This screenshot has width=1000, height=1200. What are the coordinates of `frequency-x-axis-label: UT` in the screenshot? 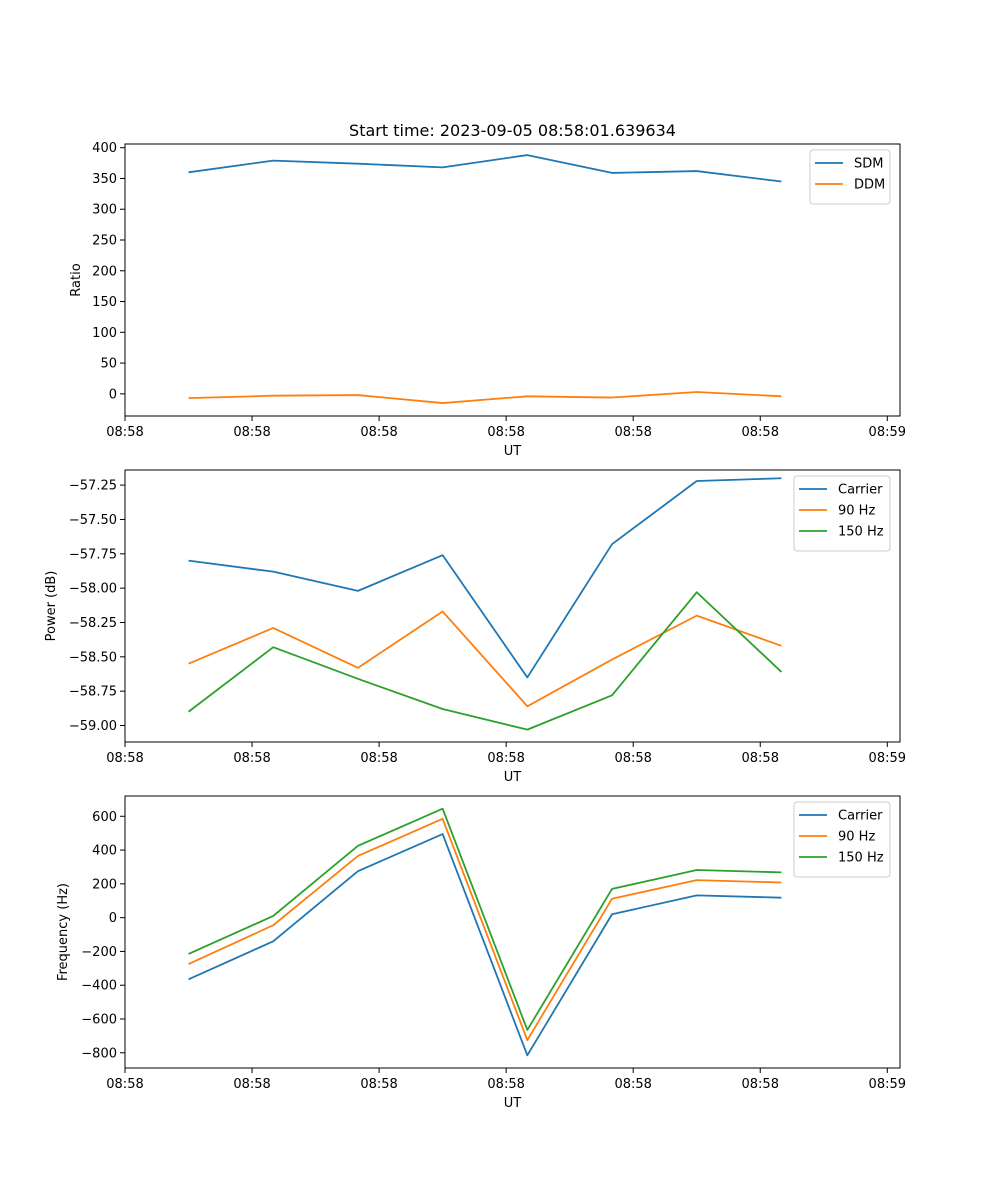 It's located at (513, 1103).